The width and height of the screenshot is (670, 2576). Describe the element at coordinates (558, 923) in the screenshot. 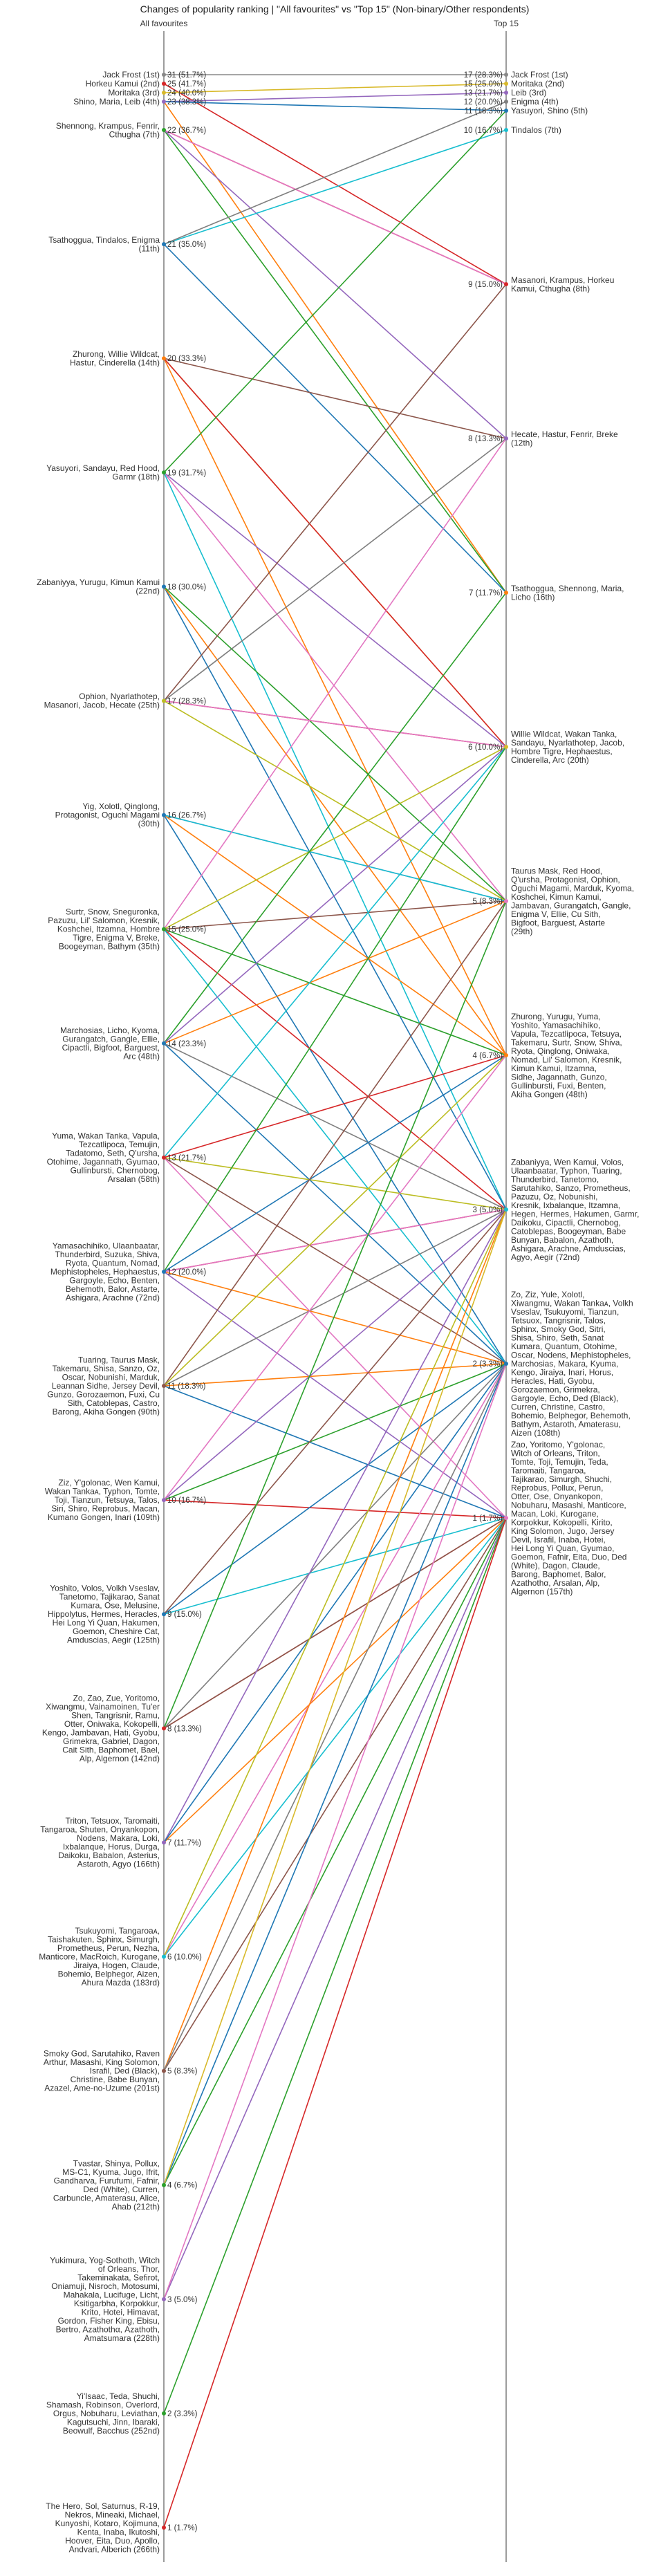

I see `right-group-label: Bigfoot, Barguest, Astarte` at that location.